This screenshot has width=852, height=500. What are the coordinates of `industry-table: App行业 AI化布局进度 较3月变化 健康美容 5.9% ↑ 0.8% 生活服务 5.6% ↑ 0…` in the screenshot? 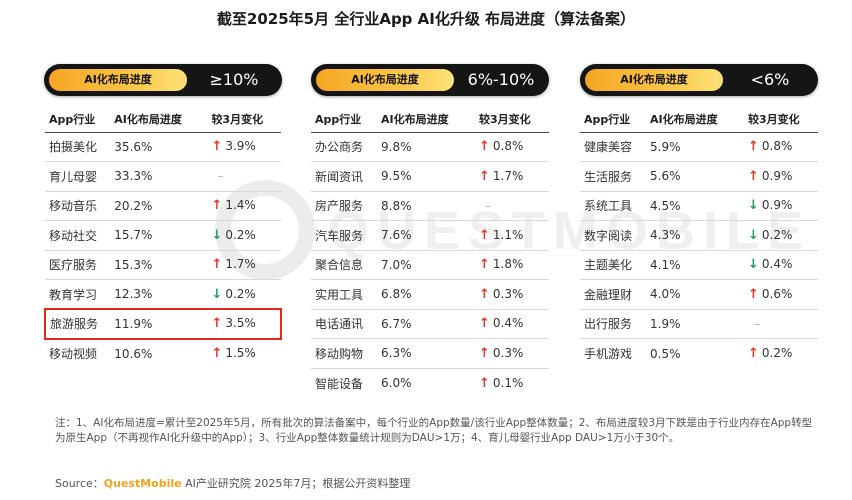 It's located at (699, 237).